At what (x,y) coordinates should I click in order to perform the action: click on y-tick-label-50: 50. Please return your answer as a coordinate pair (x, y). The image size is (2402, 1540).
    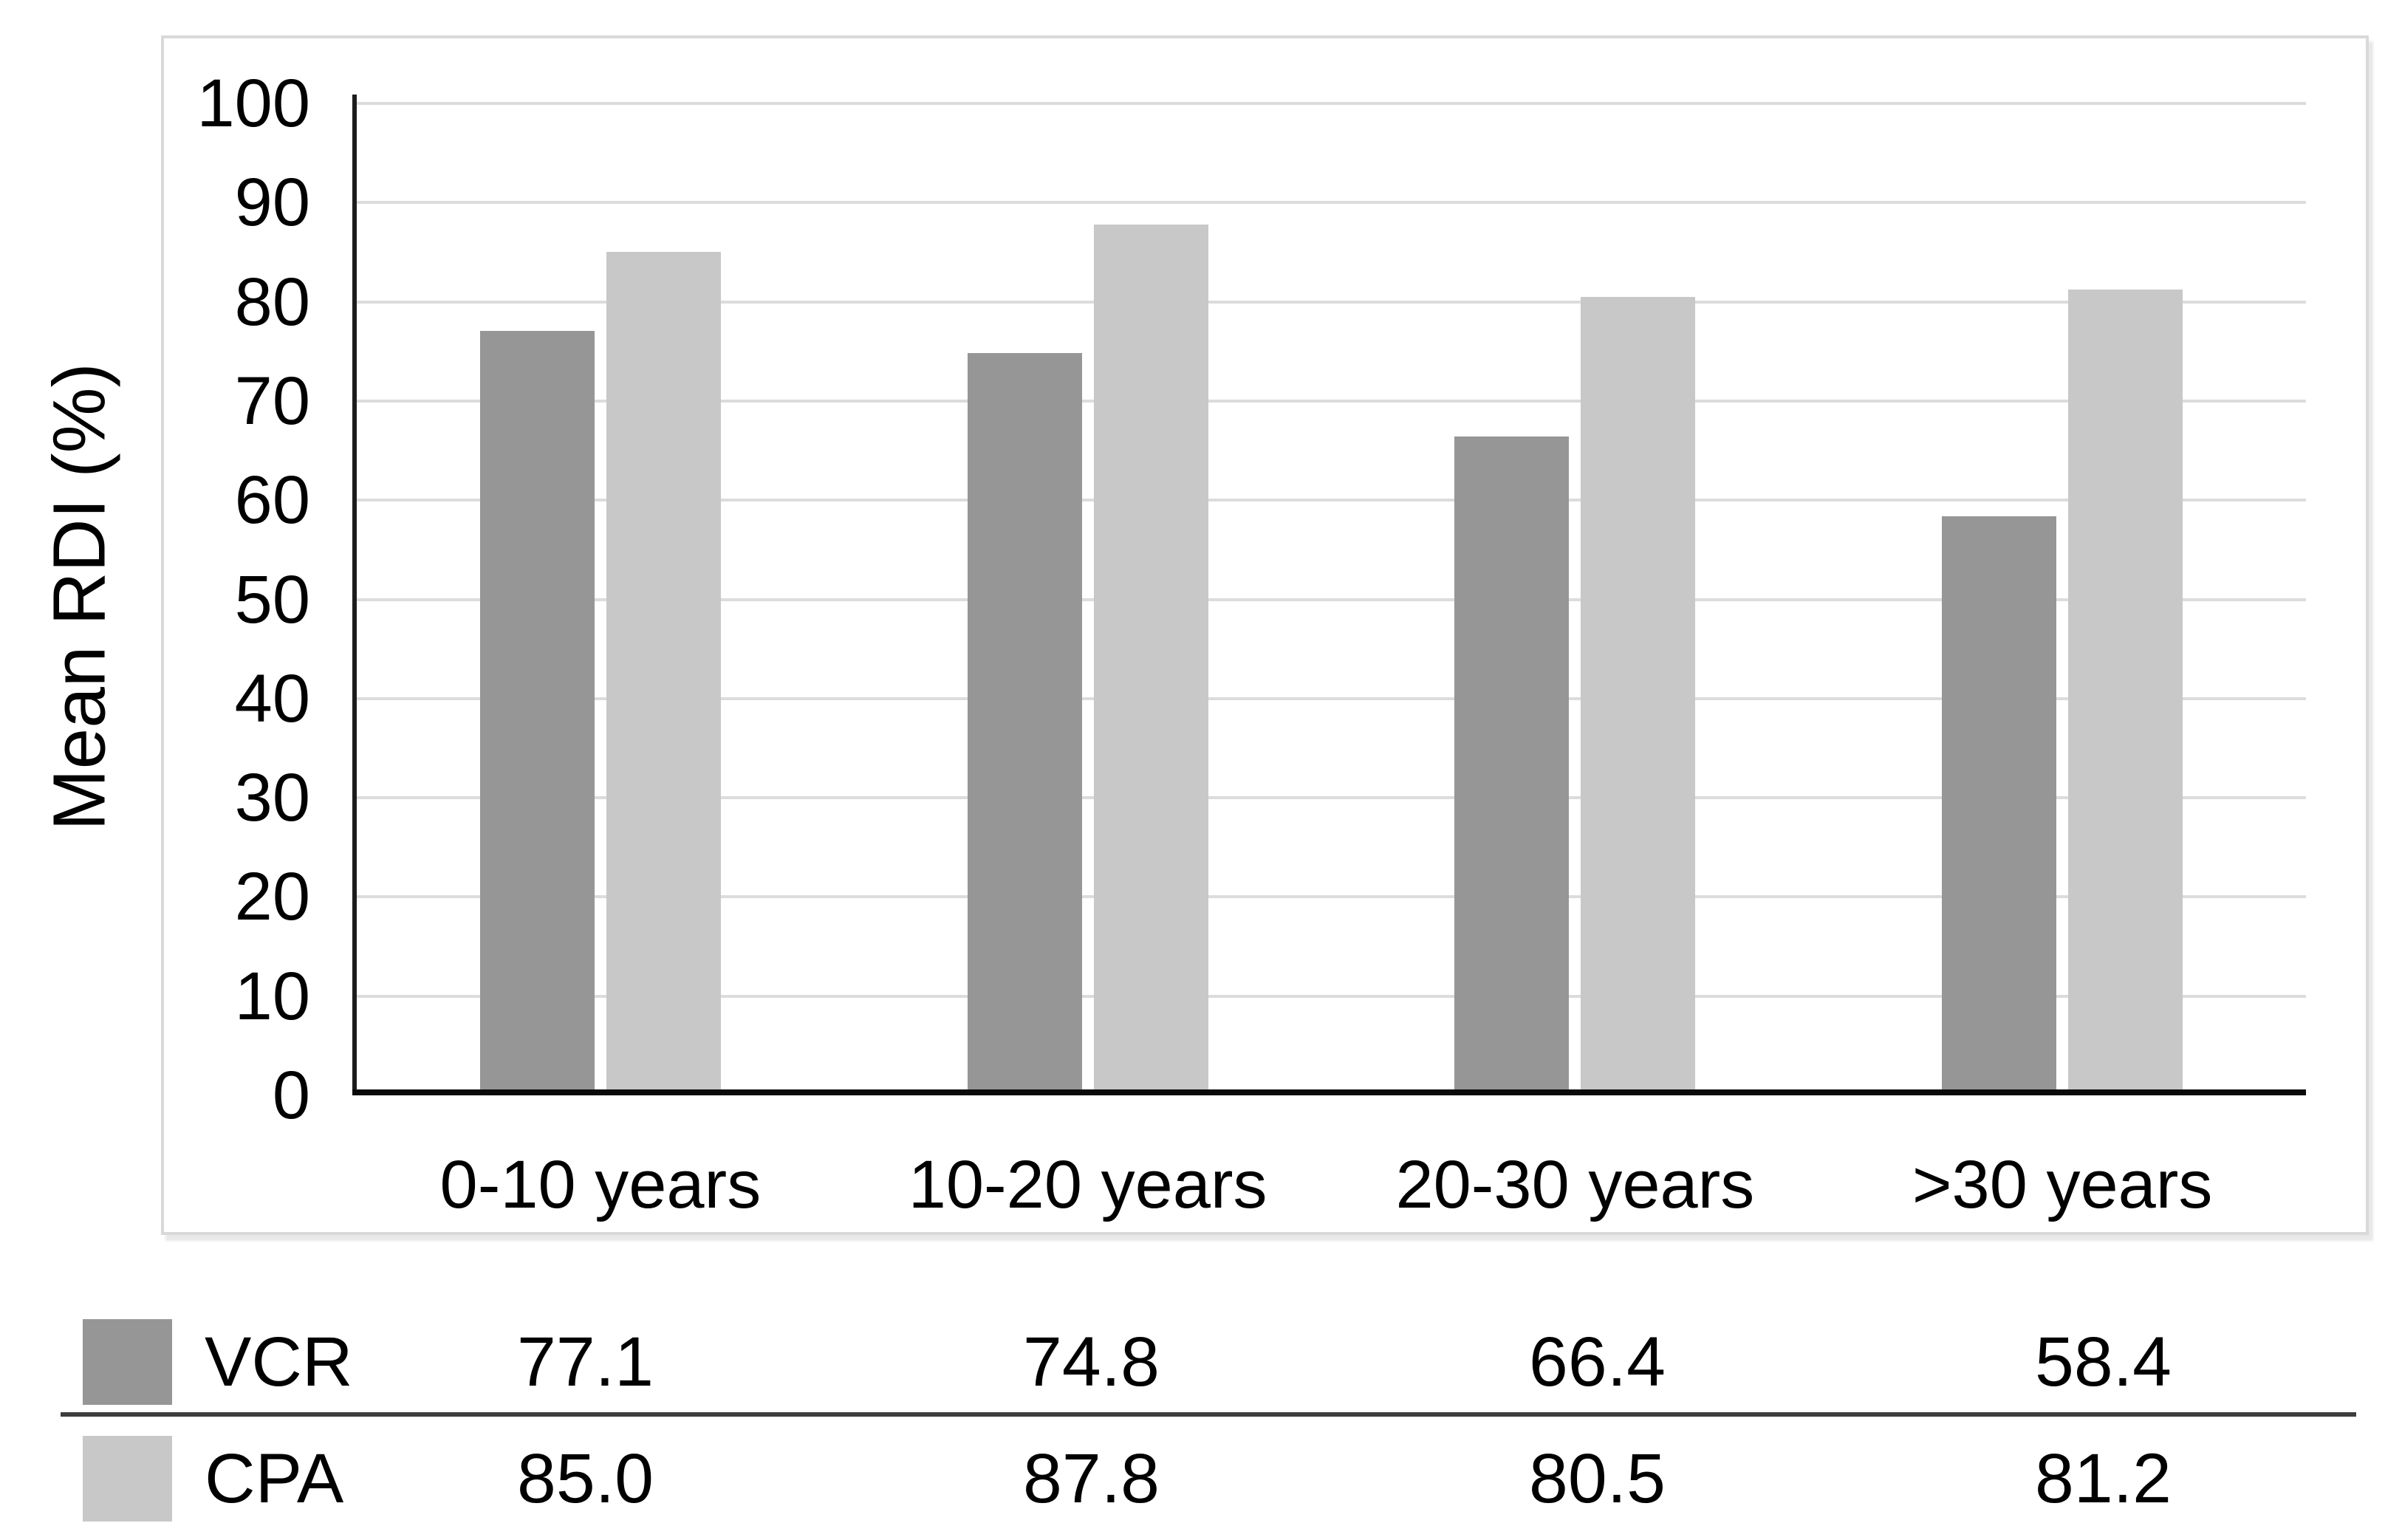
    Looking at the image, I should click on (272, 599).